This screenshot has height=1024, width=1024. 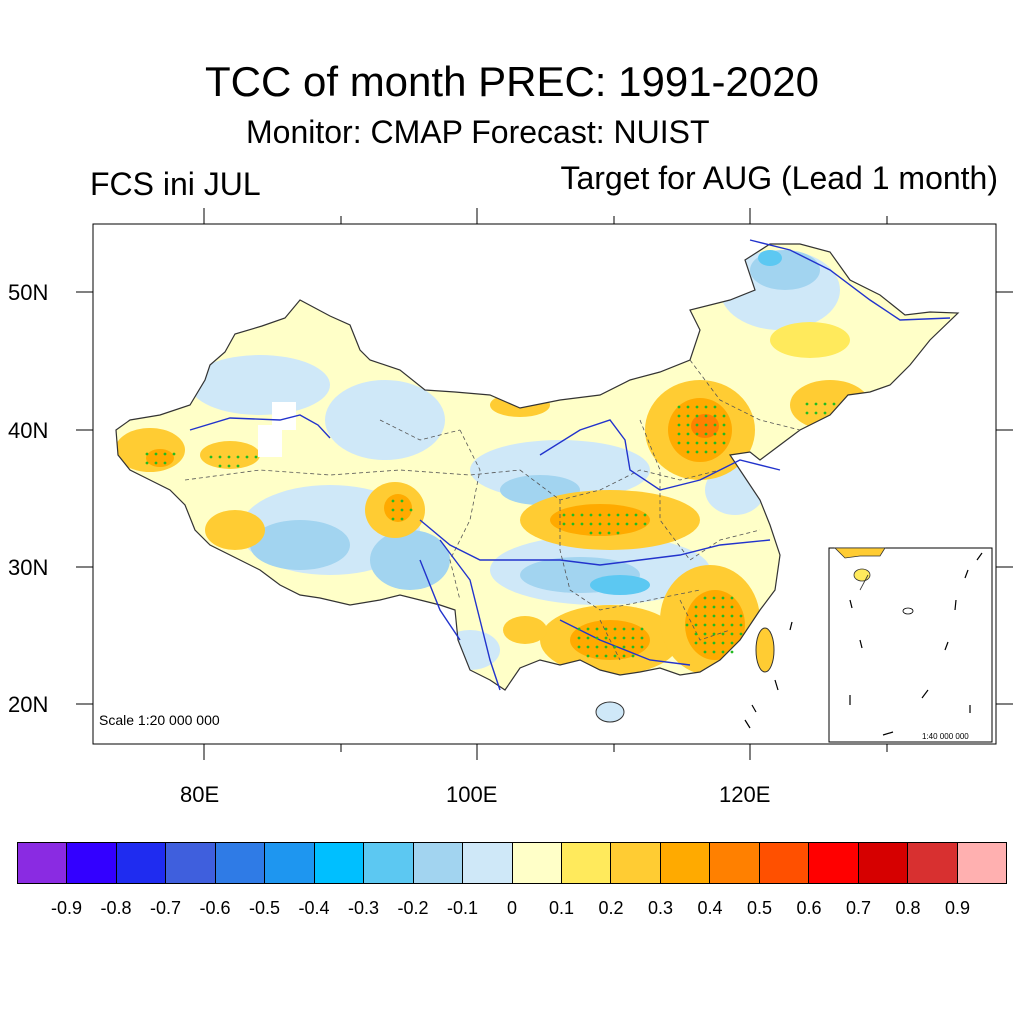 What do you see at coordinates (363, 908) in the screenshot?
I see `colorbar-tick-label: -0.3` at bounding box center [363, 908].